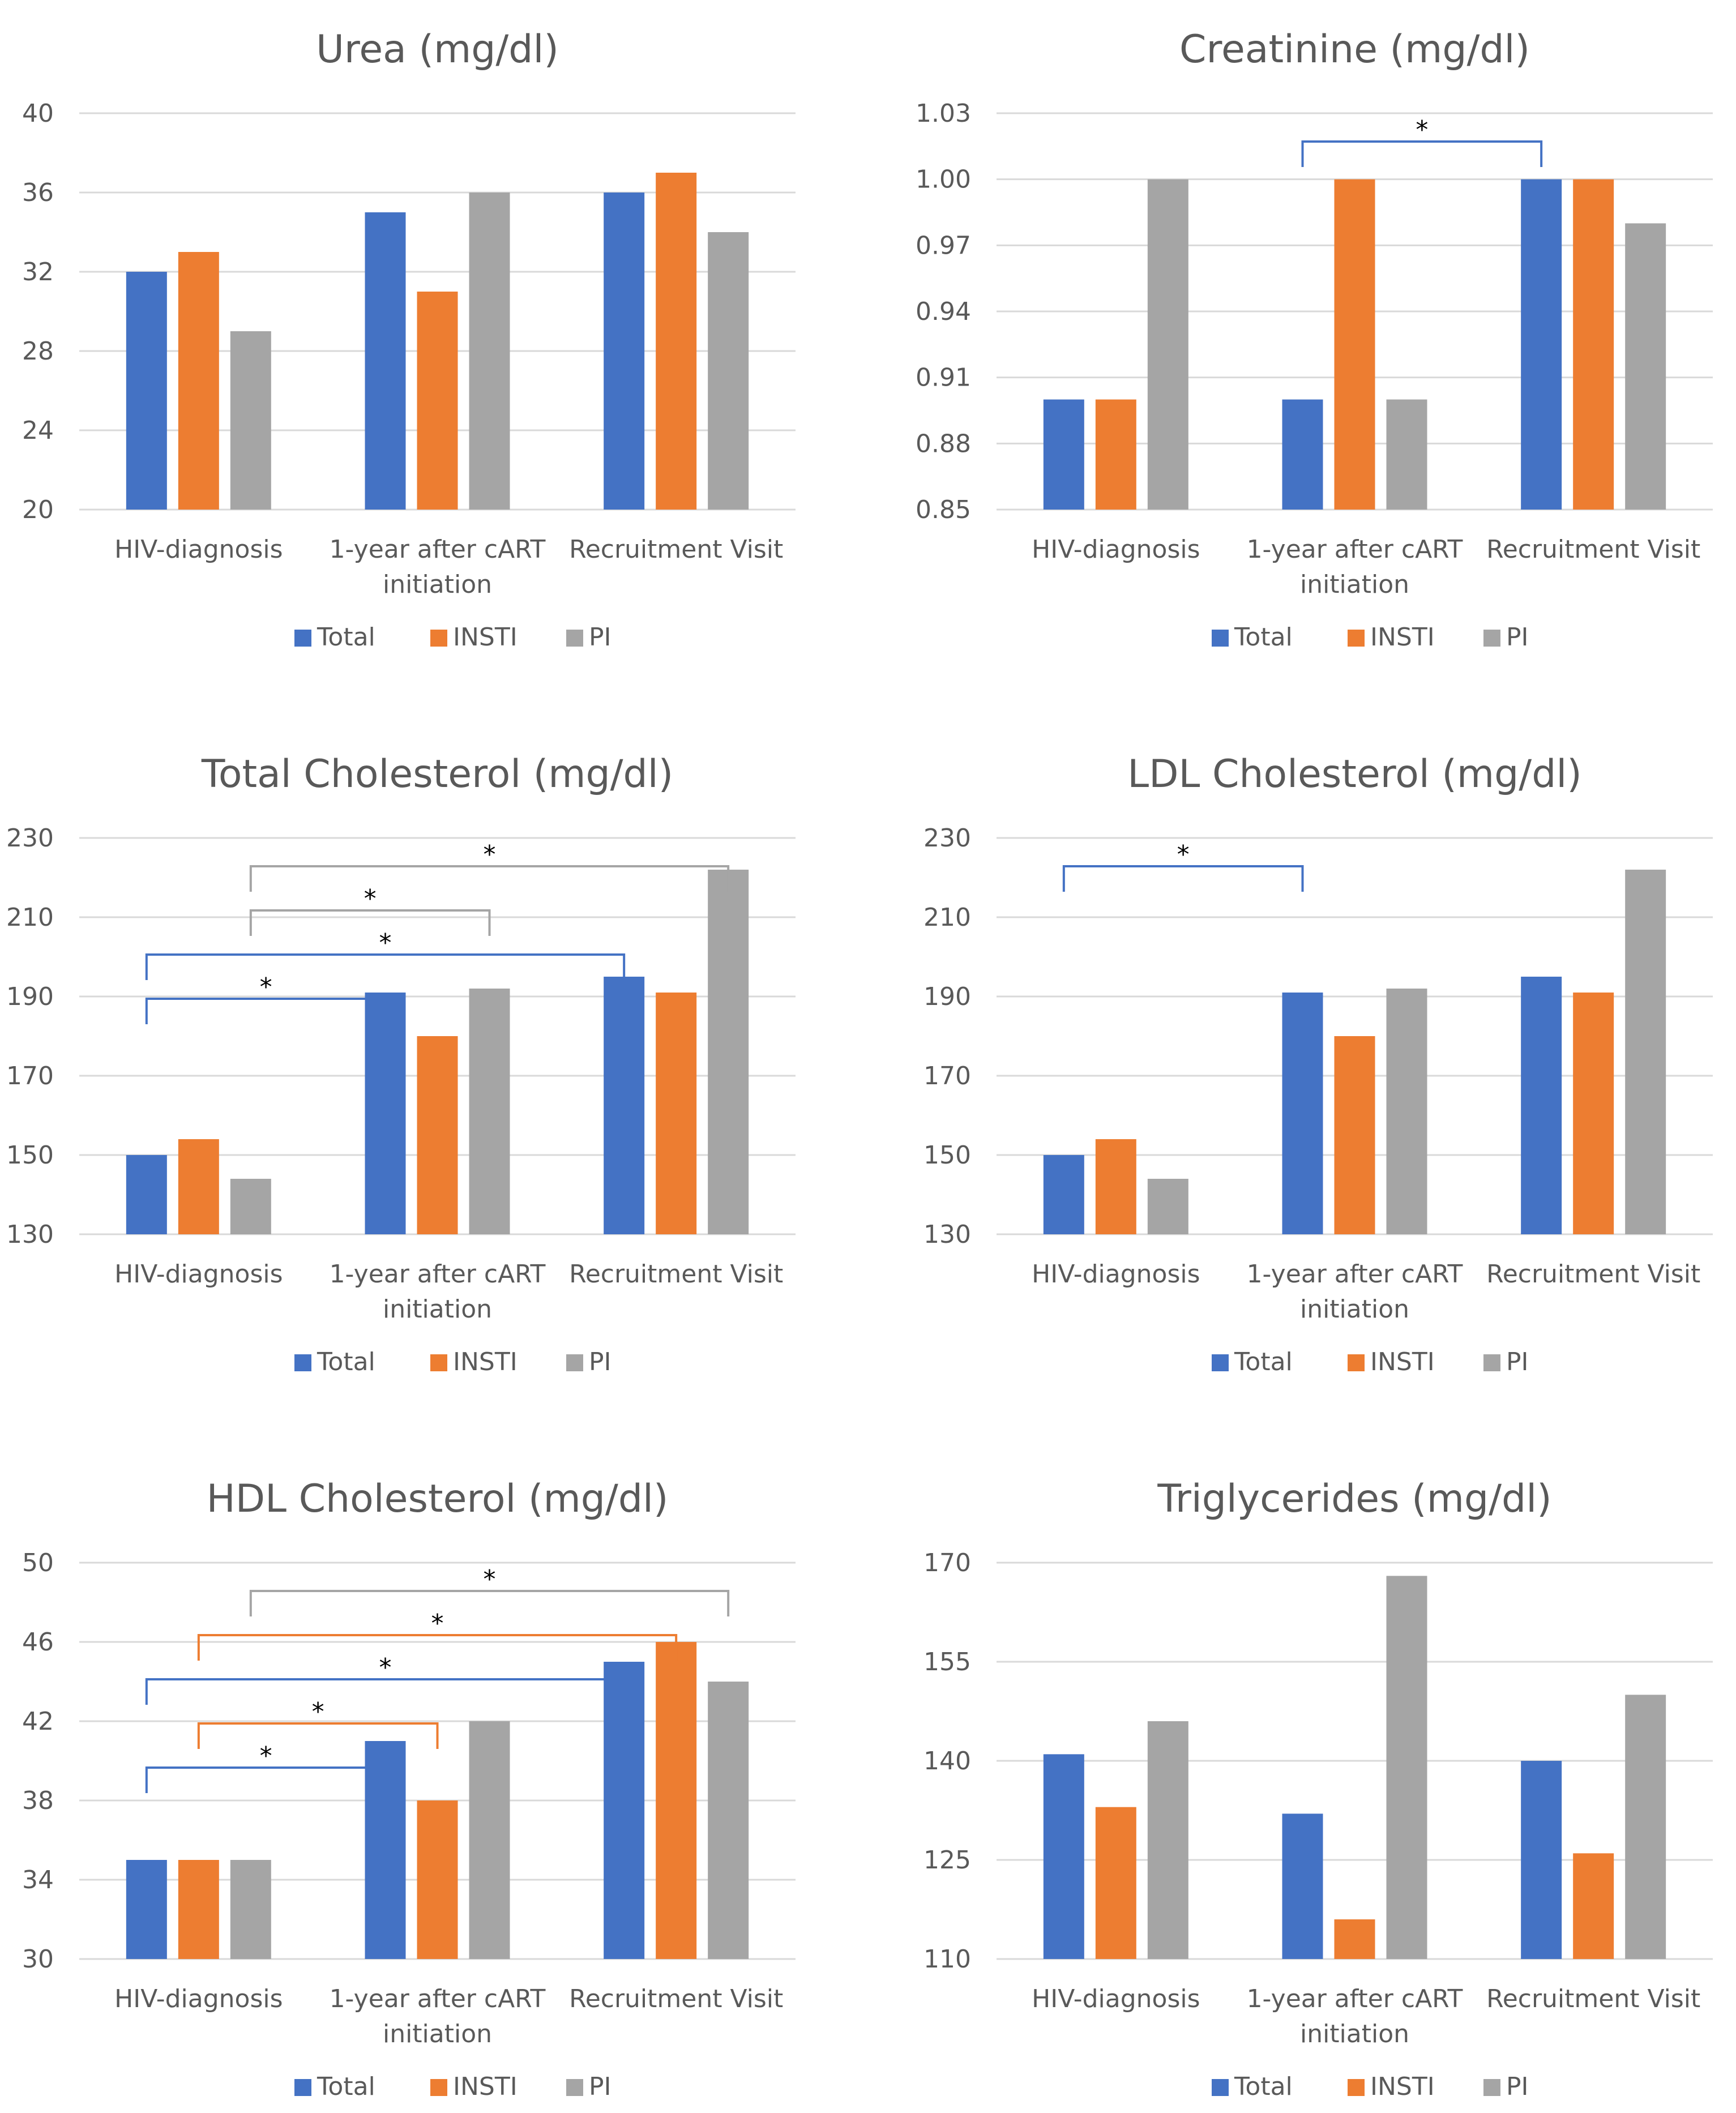 The image size is (1736, 2113). What do you see at coordinates (38, 1960) in the screenshot?
I see `y-tick-label: 30` at bounding box center [38, 1960].